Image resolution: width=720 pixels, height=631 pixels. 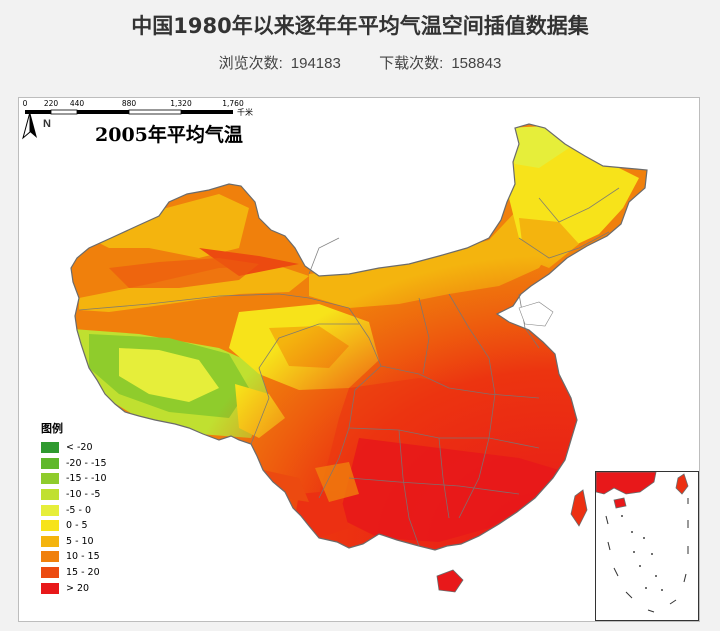 I want to click on scale-tick-label: 1,760, so click(x=233, y=103).